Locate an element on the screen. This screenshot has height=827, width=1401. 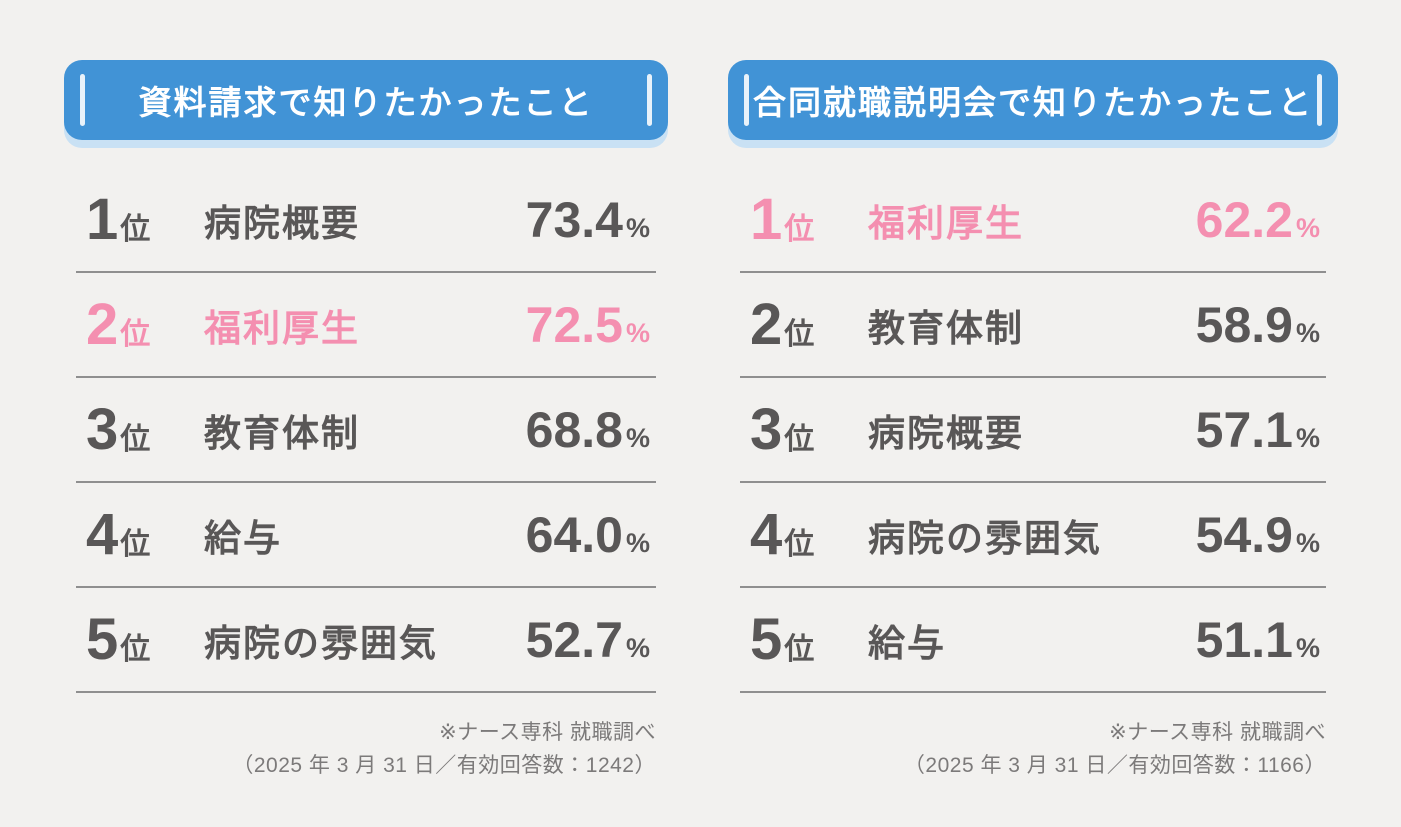
percentage-value: 51.1% is located at coordinates (1257, 639).